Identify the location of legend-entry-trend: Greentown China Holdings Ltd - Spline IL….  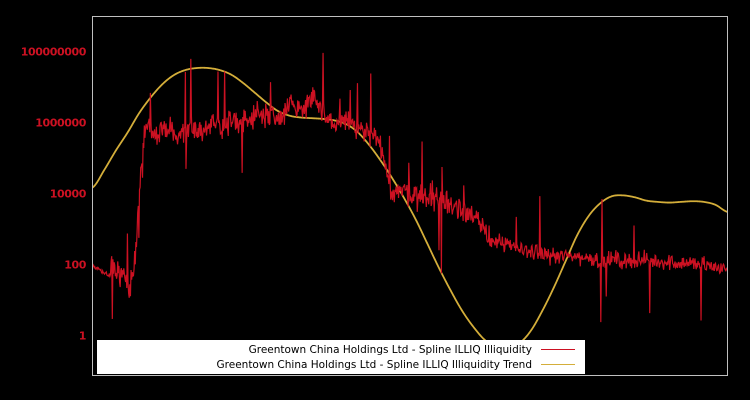
(338, 364).